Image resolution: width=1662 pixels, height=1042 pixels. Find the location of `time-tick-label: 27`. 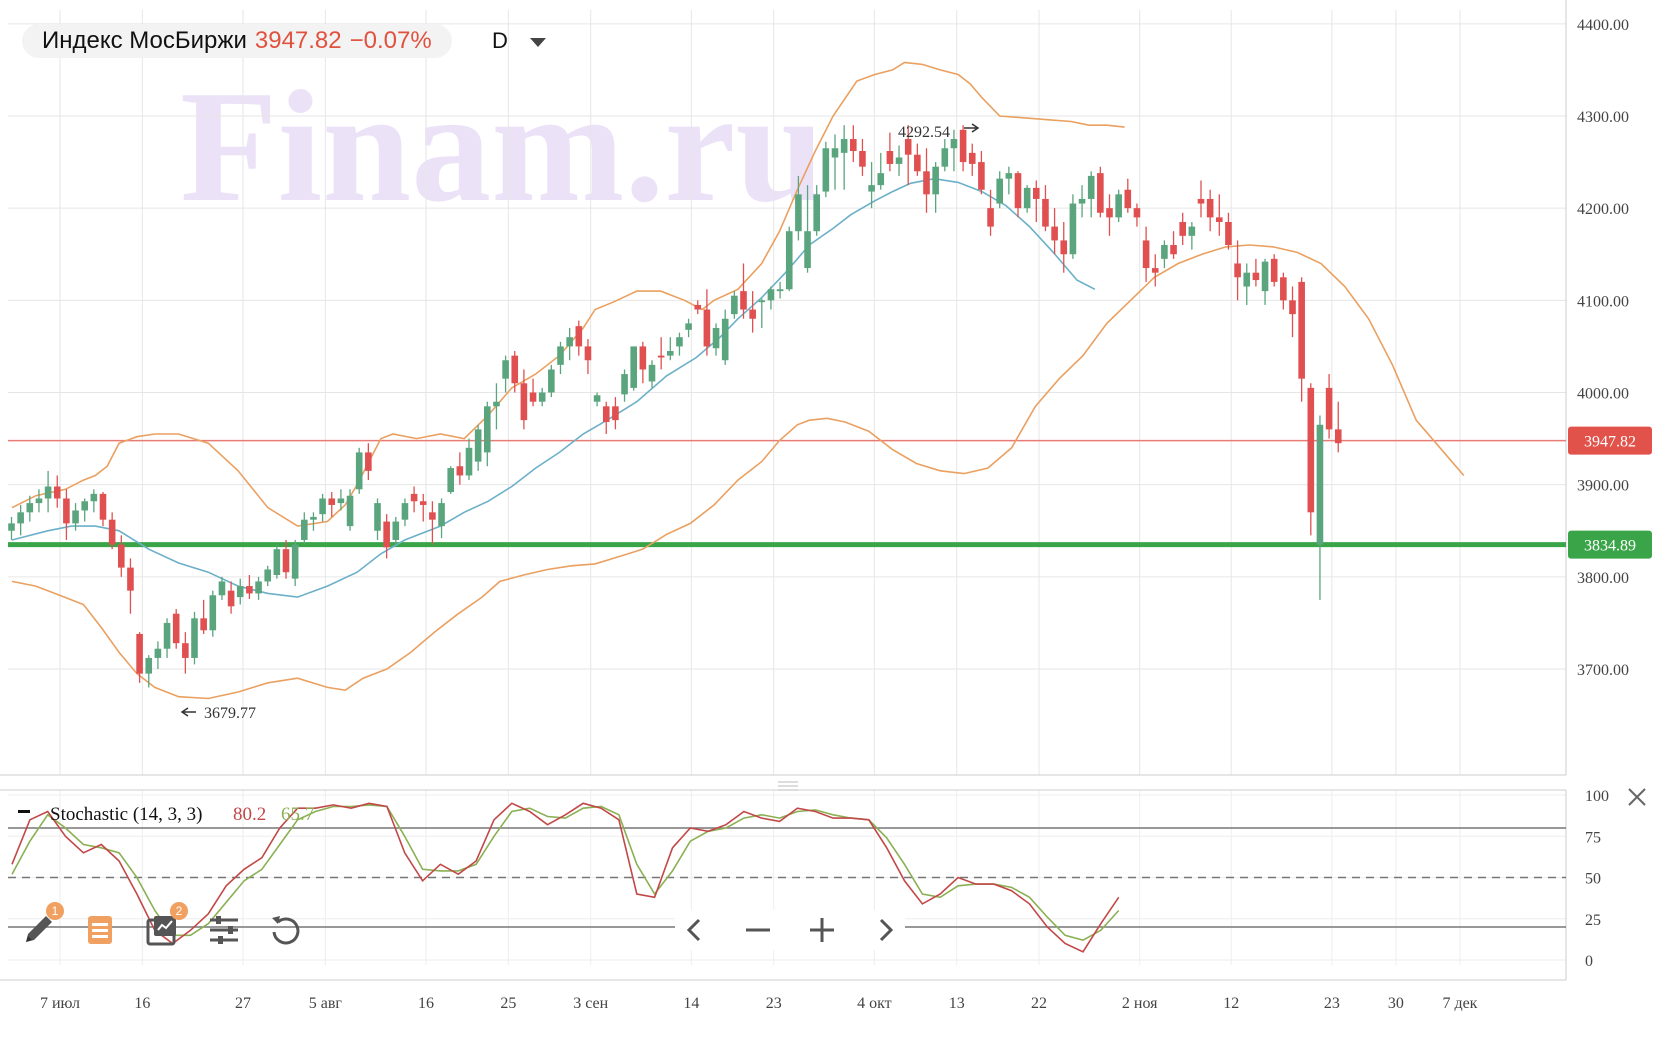

time-tick-label: 27 is located at coordinates (243, 1003).